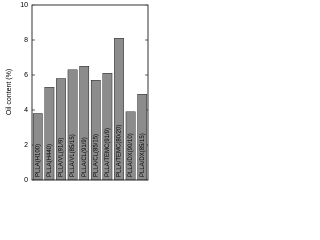 This screenshot has height=240, width=320. Describe the element at coordinates (26, 75) in the screenshot. I see `y-tick-label: 6` at that location.